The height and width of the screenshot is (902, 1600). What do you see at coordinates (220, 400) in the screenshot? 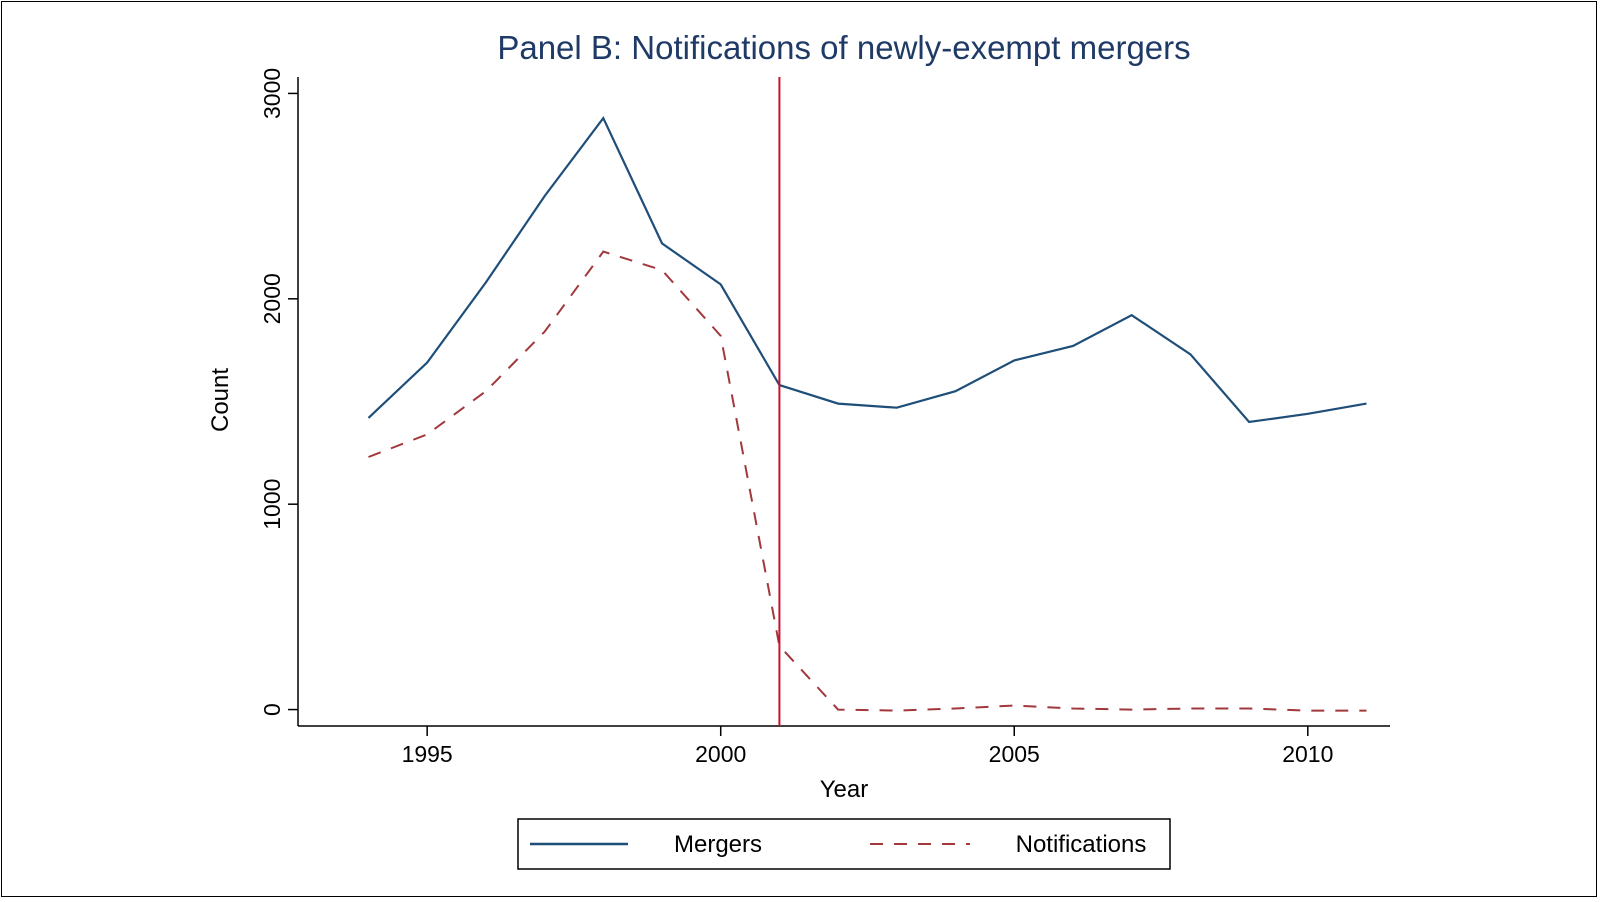
I see `y-axis-title: Count` at bounding box center [220, 400].